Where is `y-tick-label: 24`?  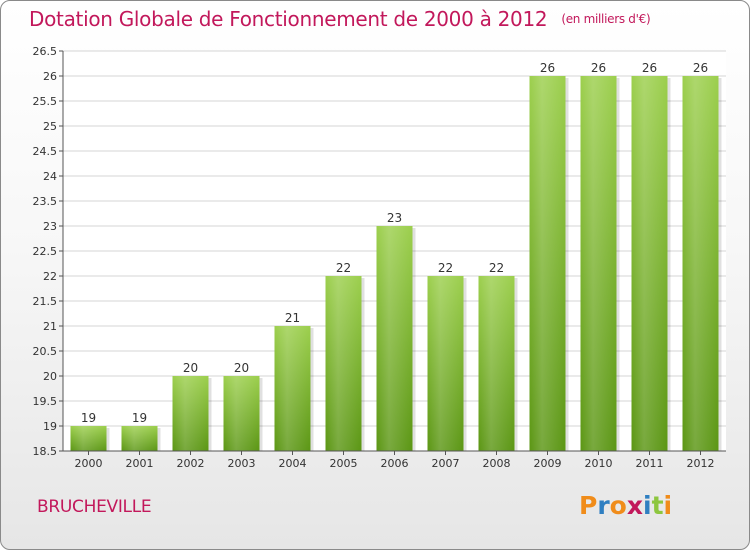 y-tick-label: 24 is located at coordinates (50, 176).